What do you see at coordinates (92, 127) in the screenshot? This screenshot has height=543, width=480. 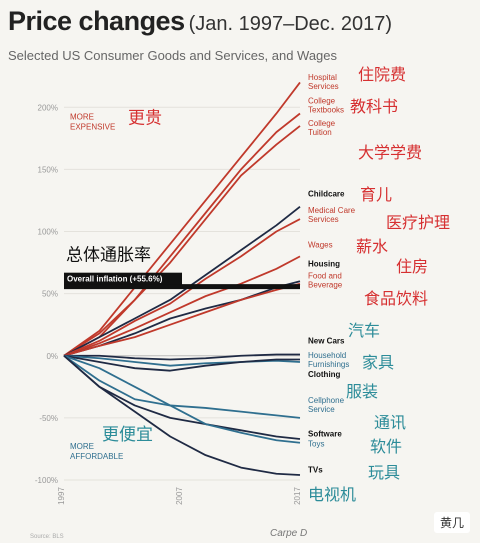 I see `more-expensive-label-2: EXPENSIVE` at bounding box center [92, 127].